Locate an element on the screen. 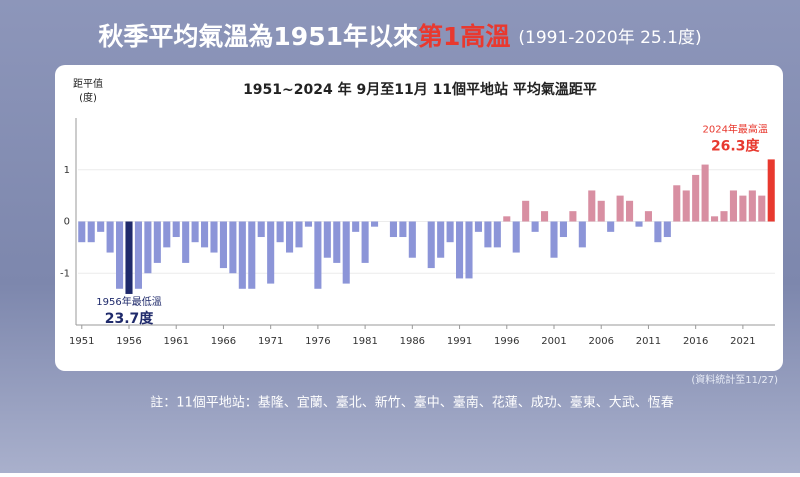 This screenshot has width=800, height=477. x-tick-label: 2006 is located at coordinates (600, 341).